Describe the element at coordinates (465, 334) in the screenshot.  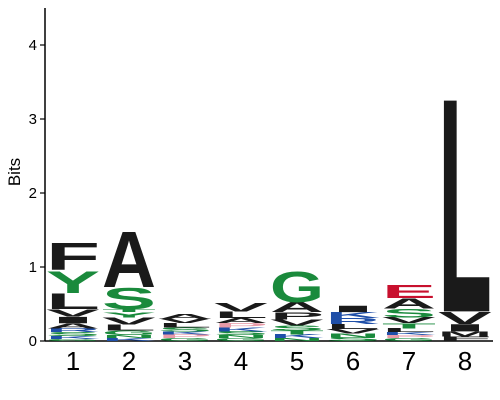
I see `letter-glyph: M` at that location.